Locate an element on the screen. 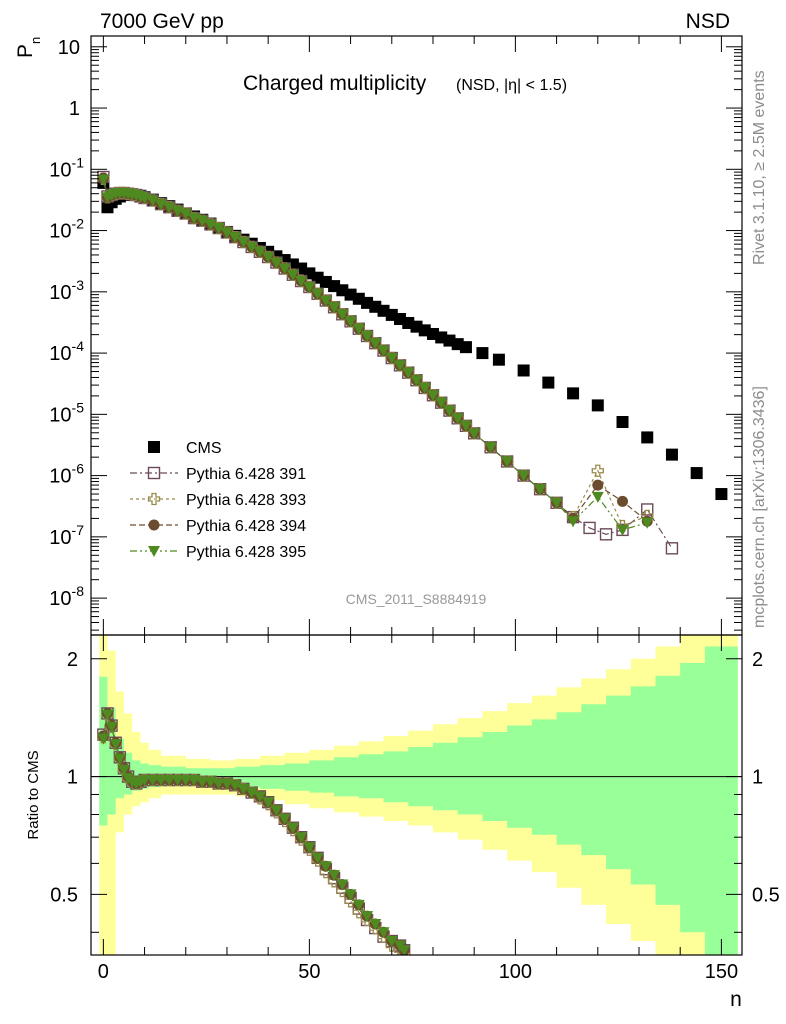  chart-title: Charged multiplicity is located at coordinates (335, 83).